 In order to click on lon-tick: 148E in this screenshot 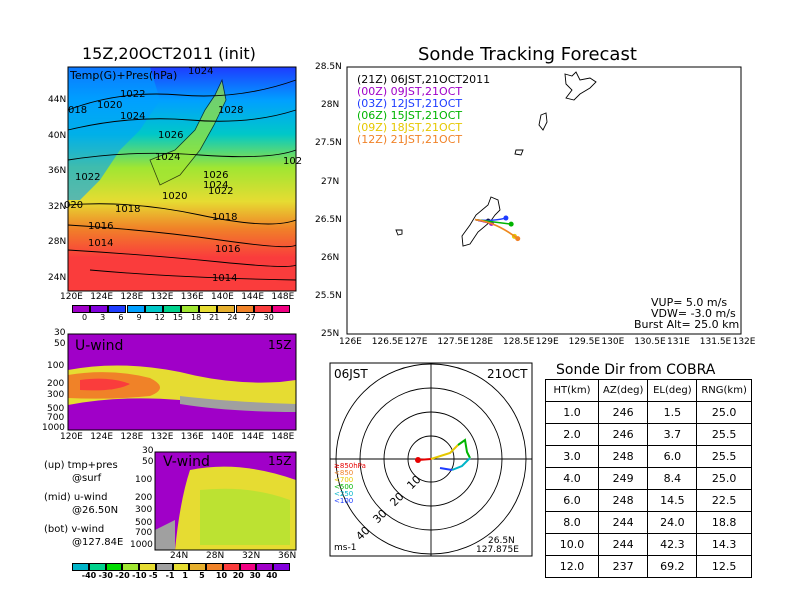, I will do `click(283, 297)`.